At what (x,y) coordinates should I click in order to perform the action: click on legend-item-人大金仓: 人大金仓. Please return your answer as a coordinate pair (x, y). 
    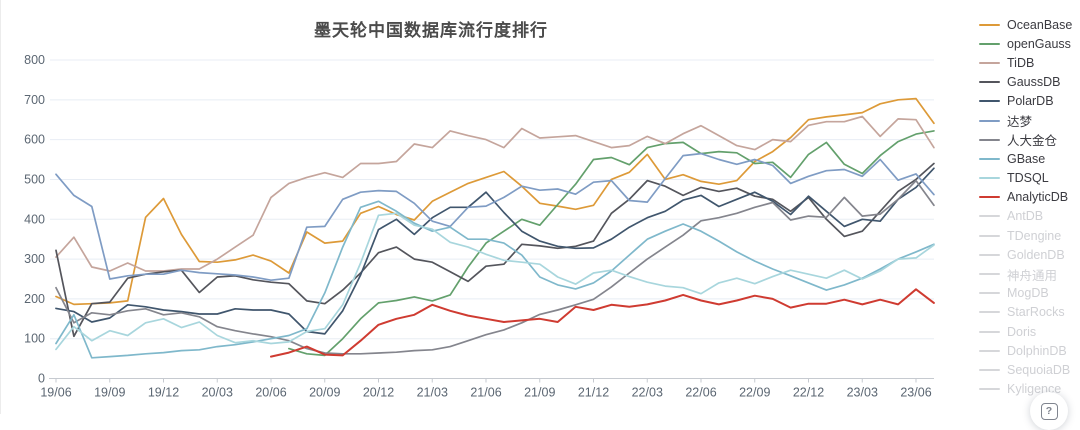
    Looking at the image, I should click on (1029, 139).